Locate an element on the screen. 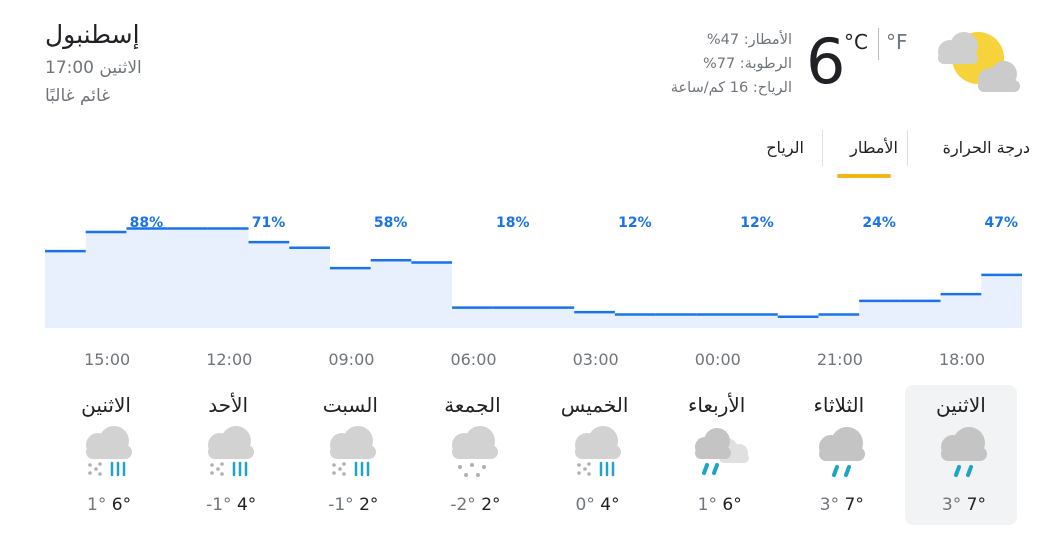  forecast-day-name: الأحد is located at coordinates (228, 405).